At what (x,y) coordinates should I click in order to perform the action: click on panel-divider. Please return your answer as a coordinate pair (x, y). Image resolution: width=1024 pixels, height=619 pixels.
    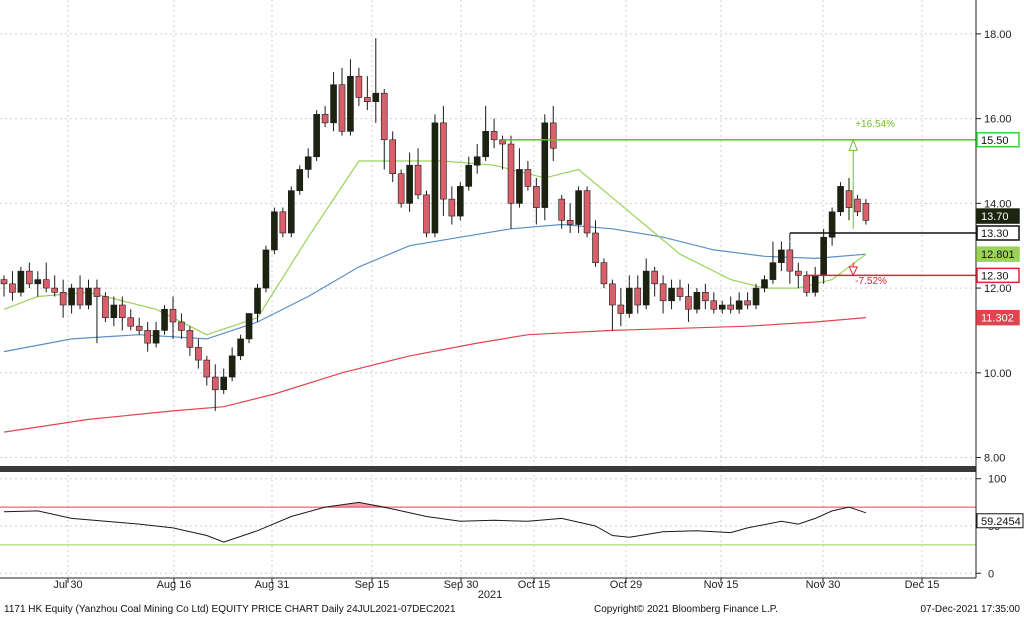
    Looking at the image, I should click on (488, 469).